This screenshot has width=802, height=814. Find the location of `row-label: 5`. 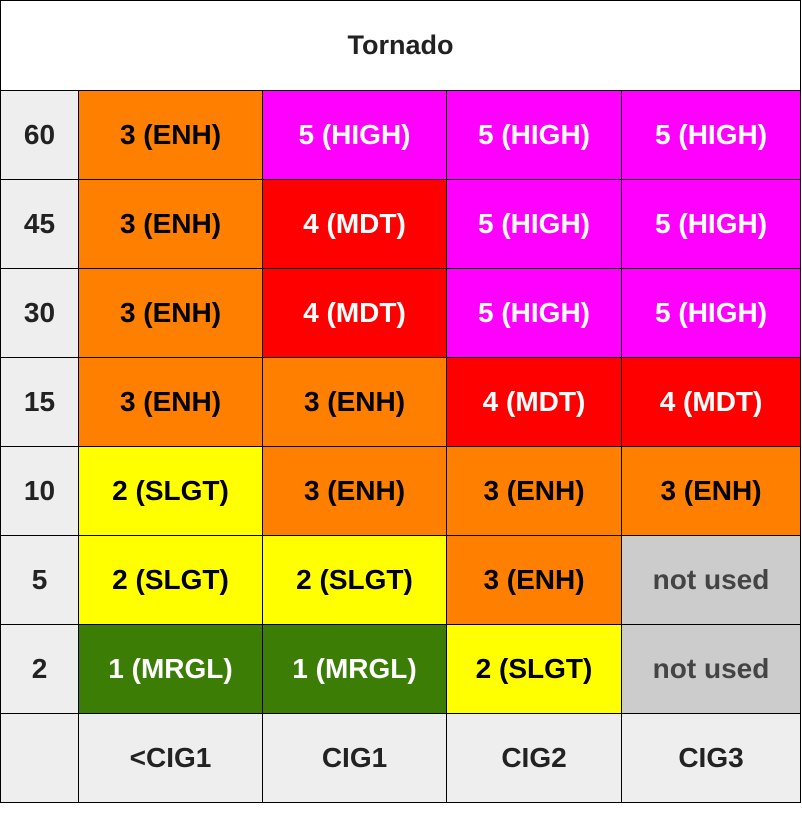

row-label: 5 is located at coordinates (39, 580).